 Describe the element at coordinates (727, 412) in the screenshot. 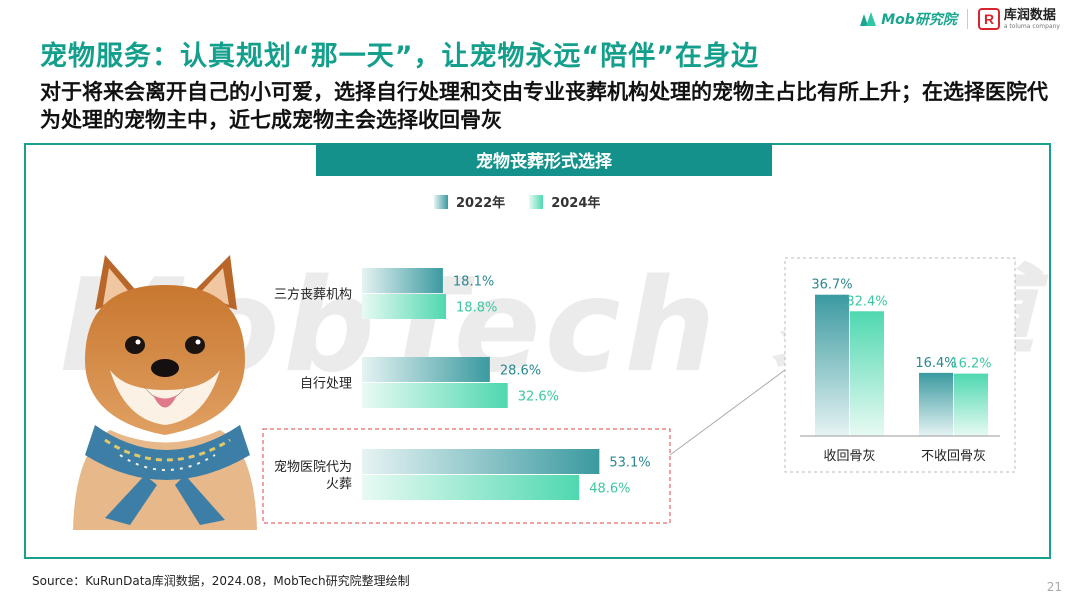

I see `connector-line` at that location.